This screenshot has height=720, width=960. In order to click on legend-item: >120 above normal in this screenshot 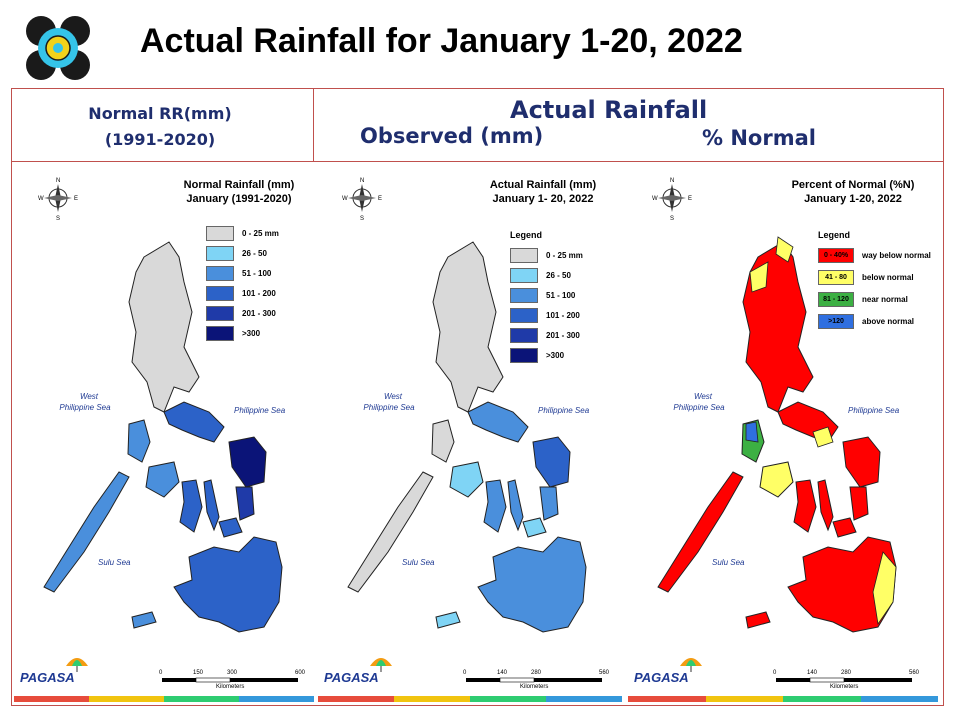, I will do `click(866, 321)`.